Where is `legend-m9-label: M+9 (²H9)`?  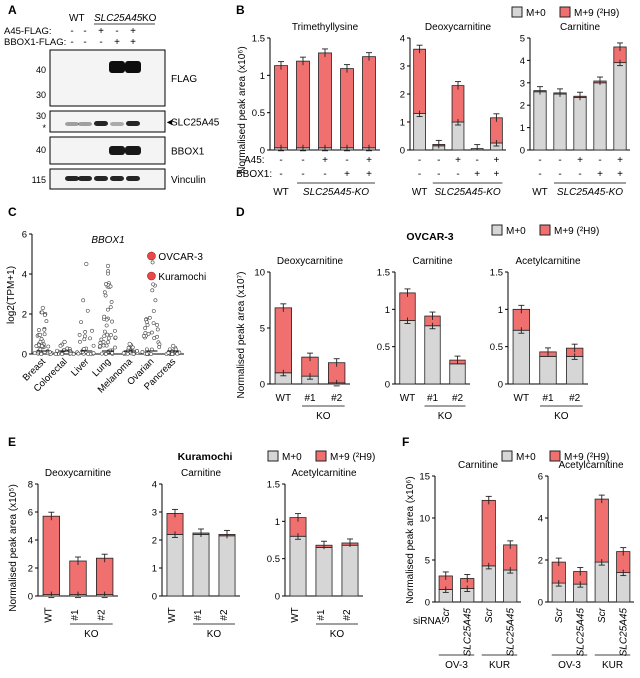 legend-m9-label: M+9 (²H9) is located at coordinates (352, 457).